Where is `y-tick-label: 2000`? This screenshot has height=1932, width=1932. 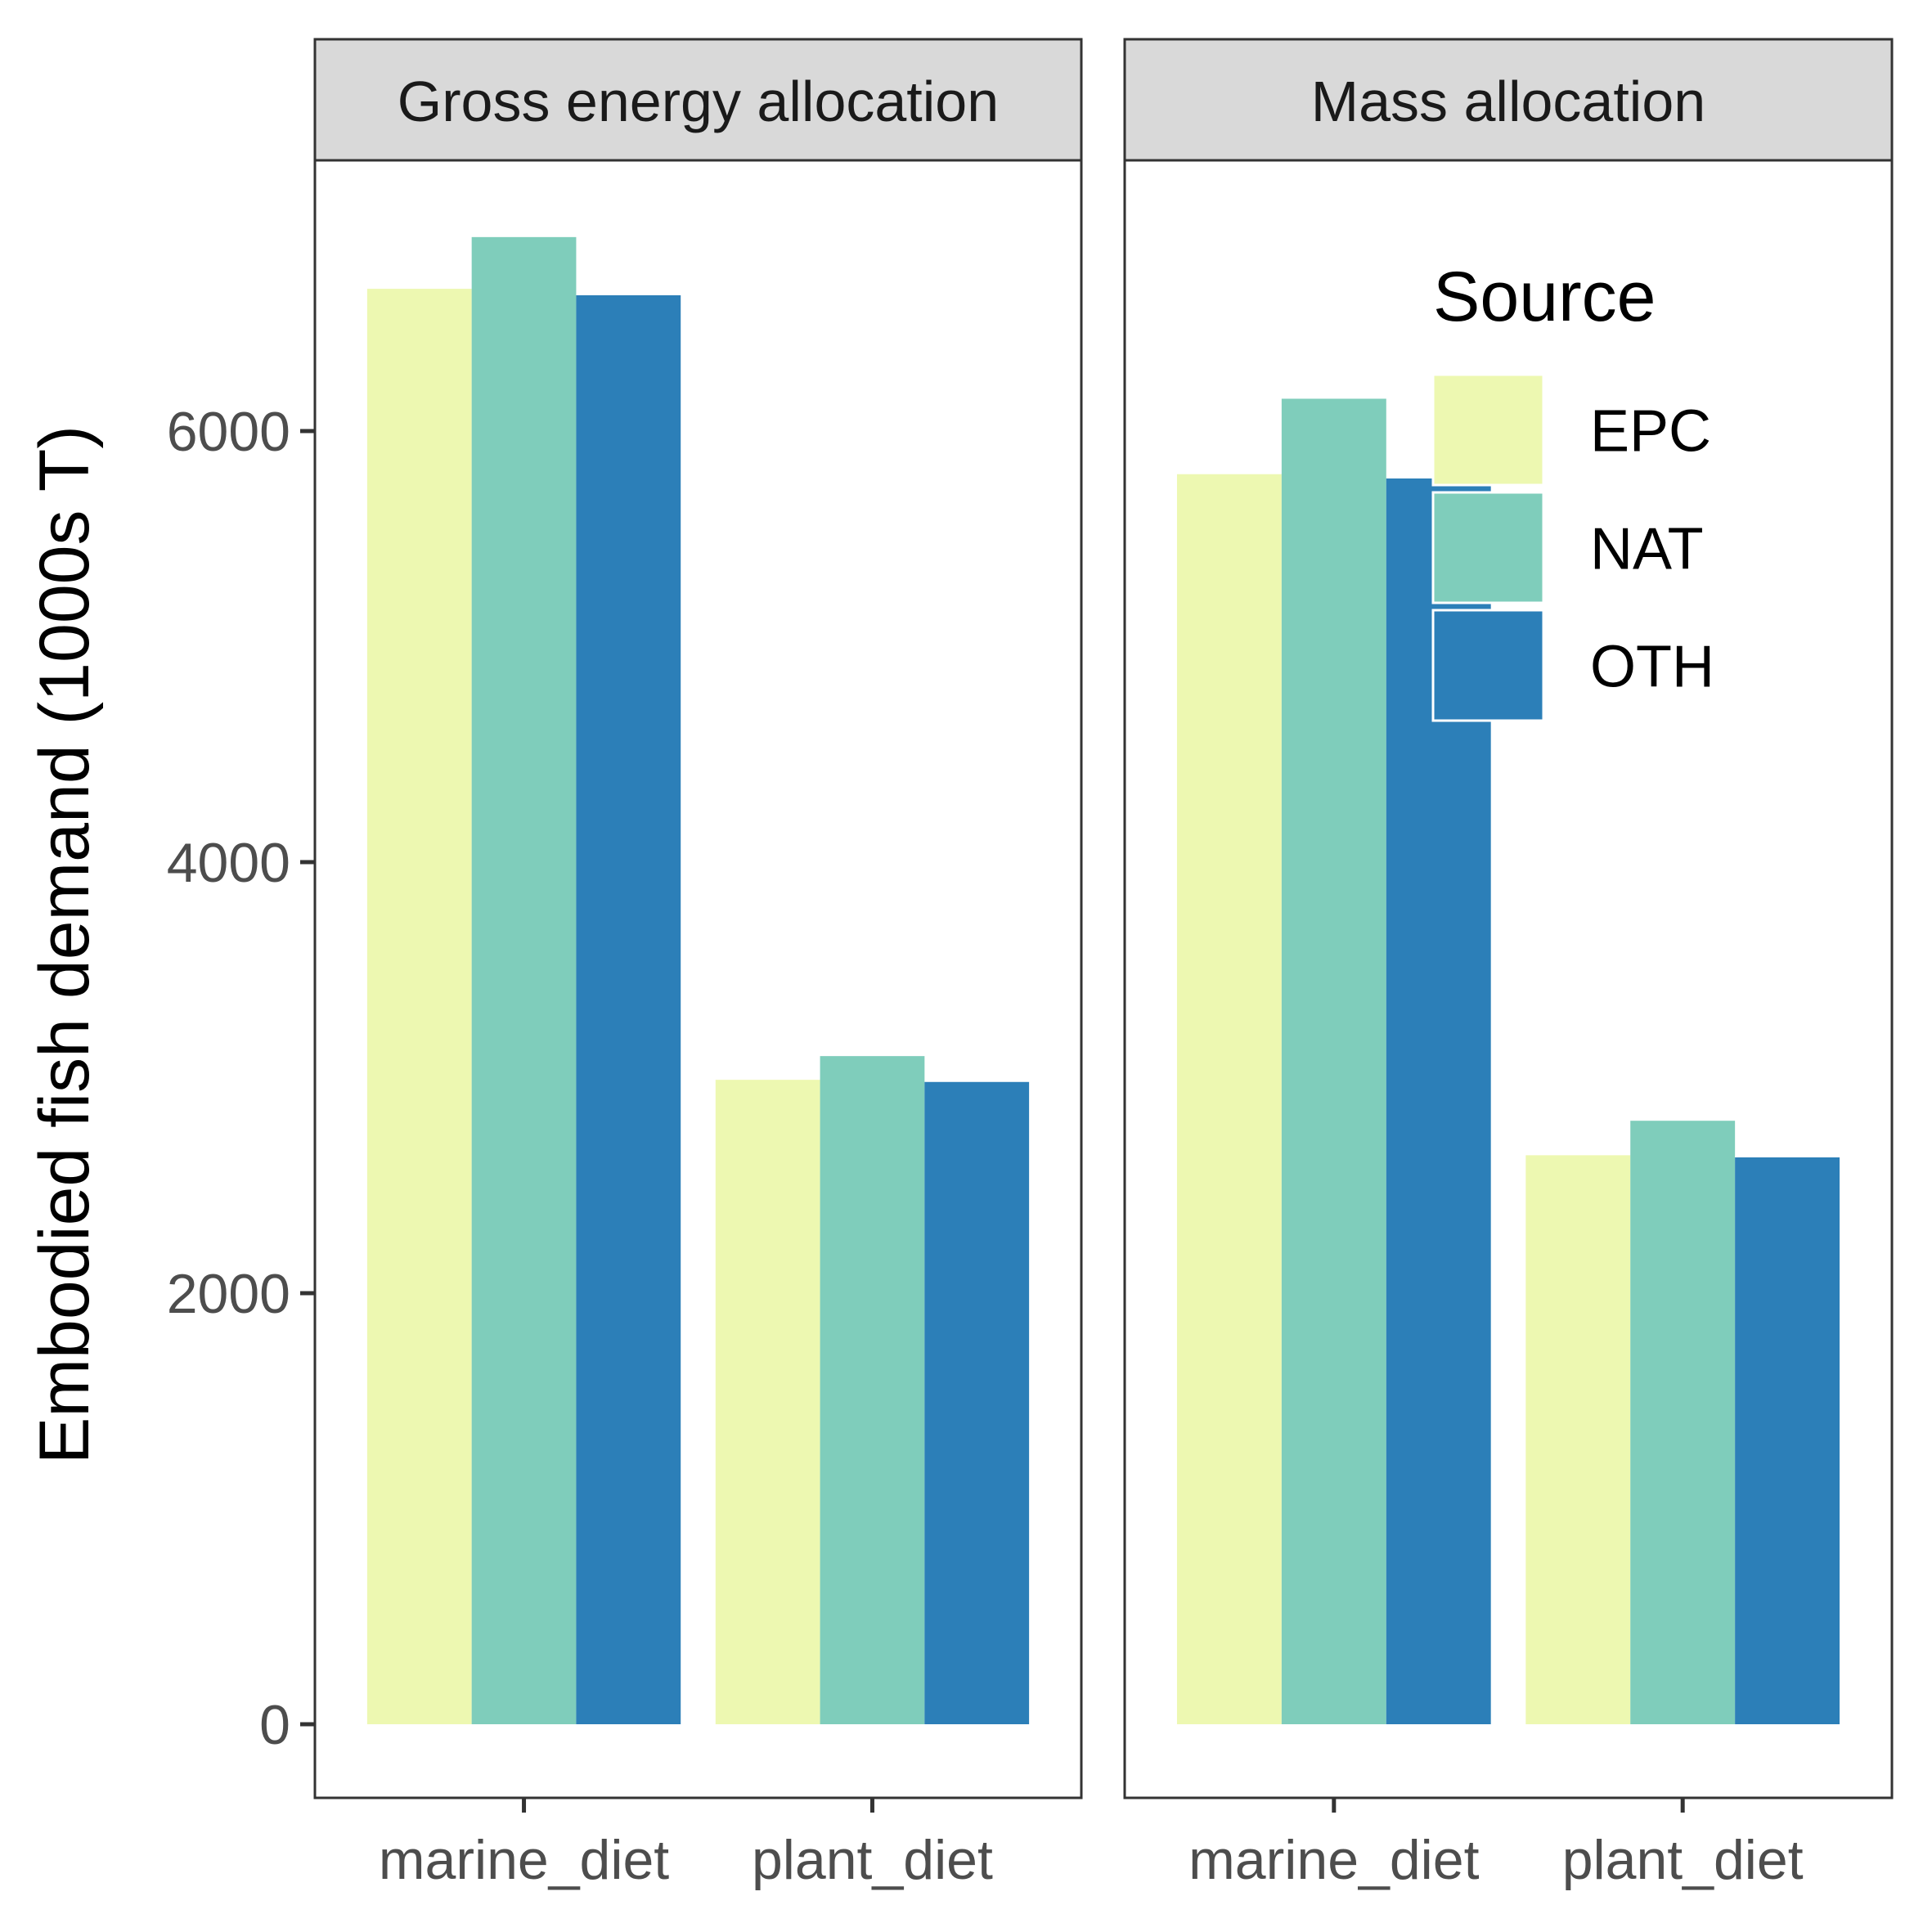 y-tick-label: 2000 is located at coordinates (228, 1294).